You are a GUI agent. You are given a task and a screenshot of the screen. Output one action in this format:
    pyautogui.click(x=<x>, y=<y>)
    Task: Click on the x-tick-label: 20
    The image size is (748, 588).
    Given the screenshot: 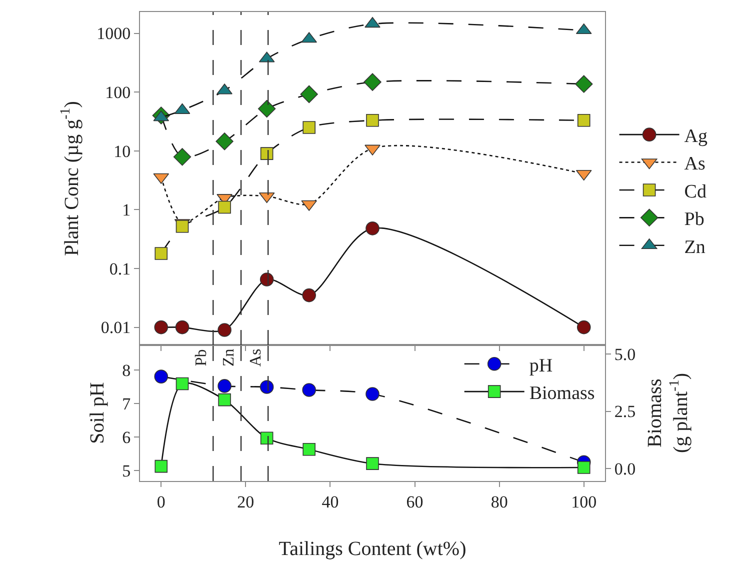 What is the action you would take?
    pyautogui.click(x=245, y=502)
    